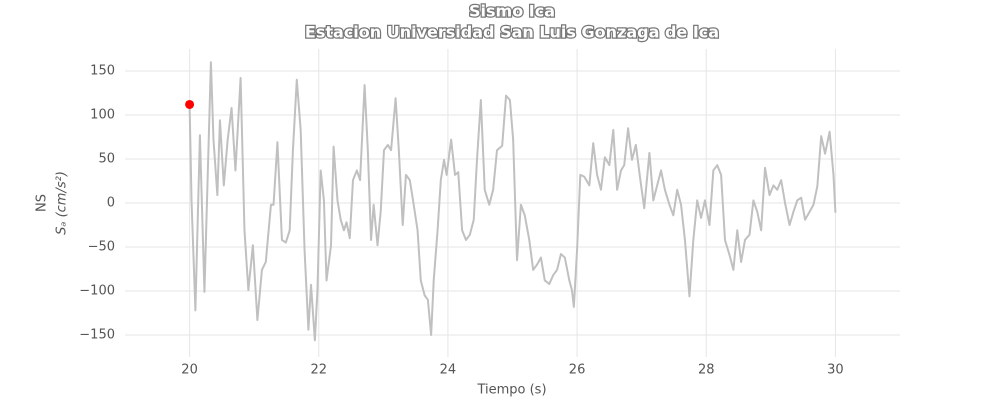 This screenshot has height=400, width=1000. What do you see at coordinates (42, 203) in the screenshot?
I see `y-axis-label: NS` at bounding box center [42, 203].